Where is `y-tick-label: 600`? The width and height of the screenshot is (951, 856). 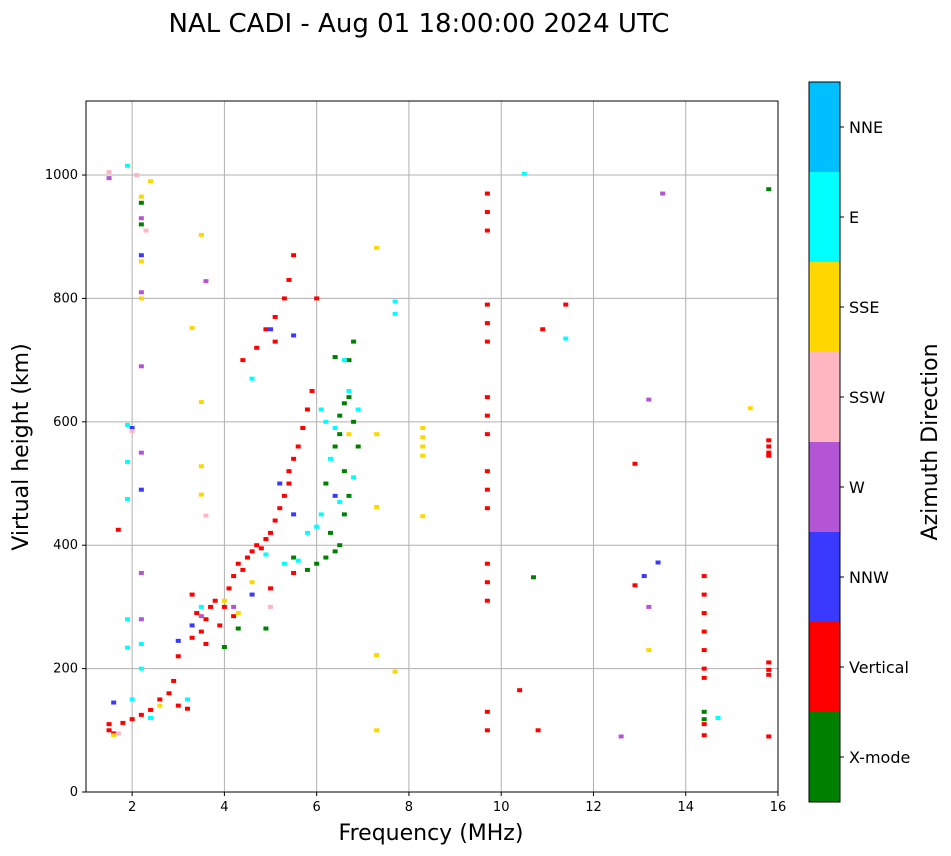
y-tick-label: 600 is located at coordinates (65, 422).